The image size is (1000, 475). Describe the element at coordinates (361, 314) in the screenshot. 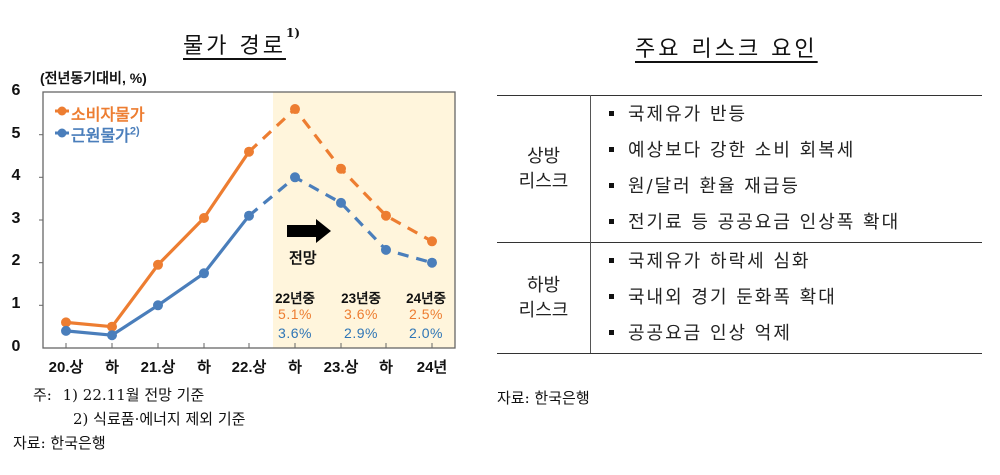

I see `forecast-cpi-23: 3.6%` at that location.